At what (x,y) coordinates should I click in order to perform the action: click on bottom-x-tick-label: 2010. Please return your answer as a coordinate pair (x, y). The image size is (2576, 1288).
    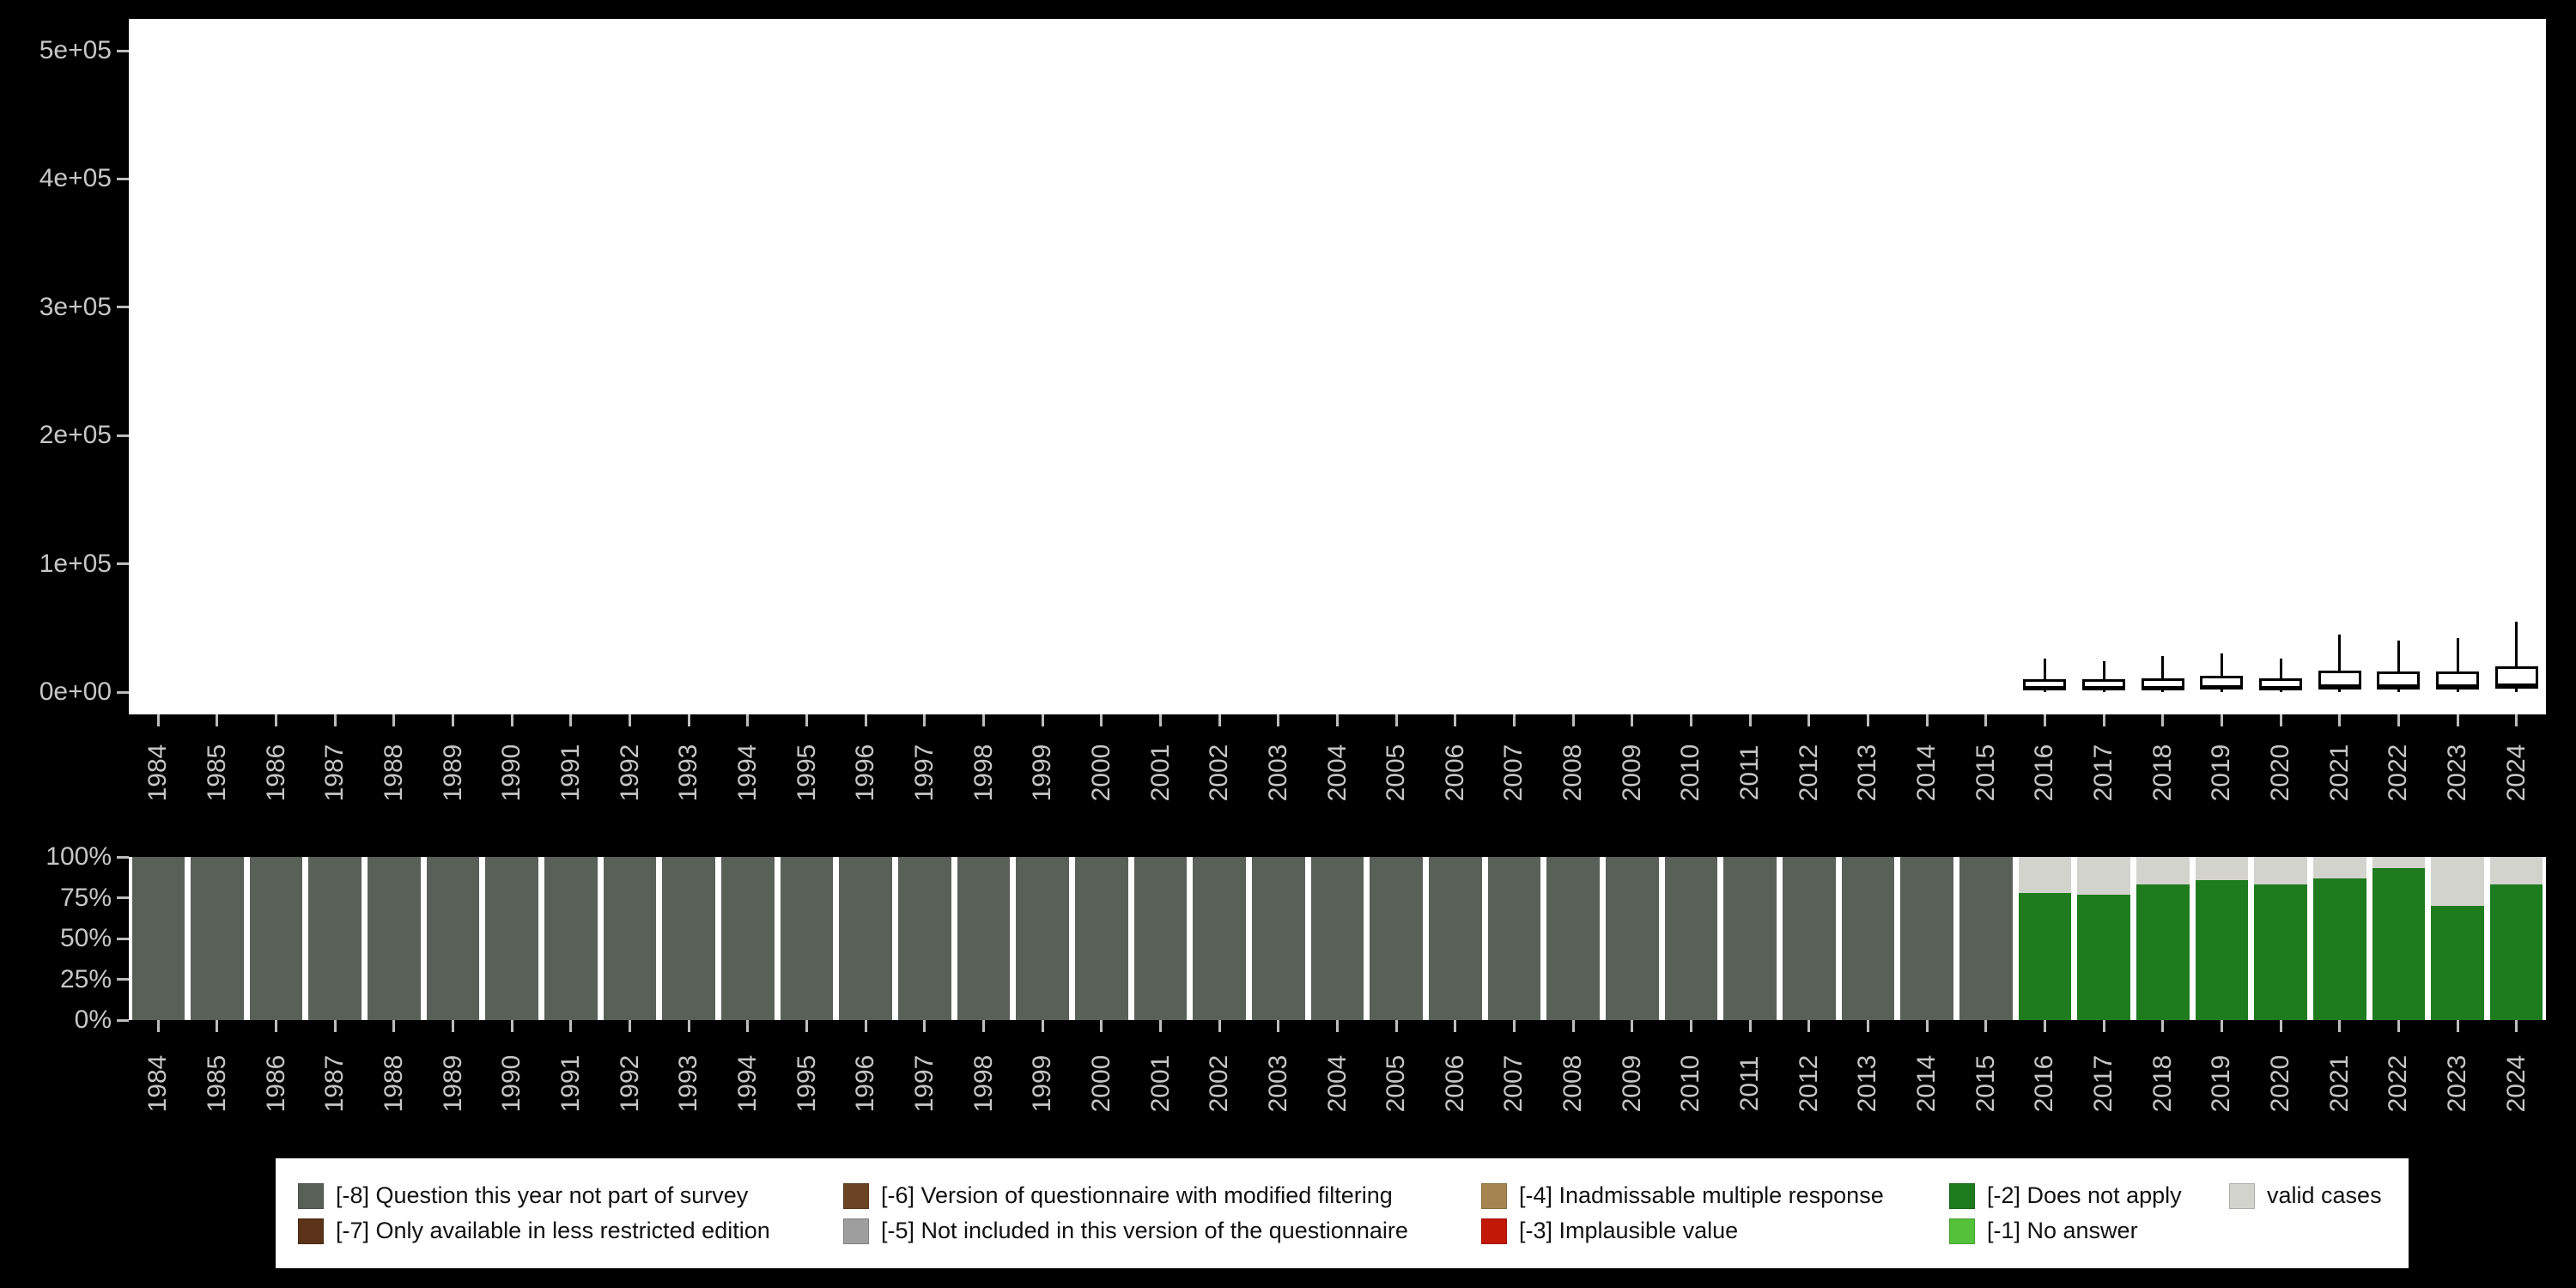
    Looking at the image, I should click on (1690, 1083).